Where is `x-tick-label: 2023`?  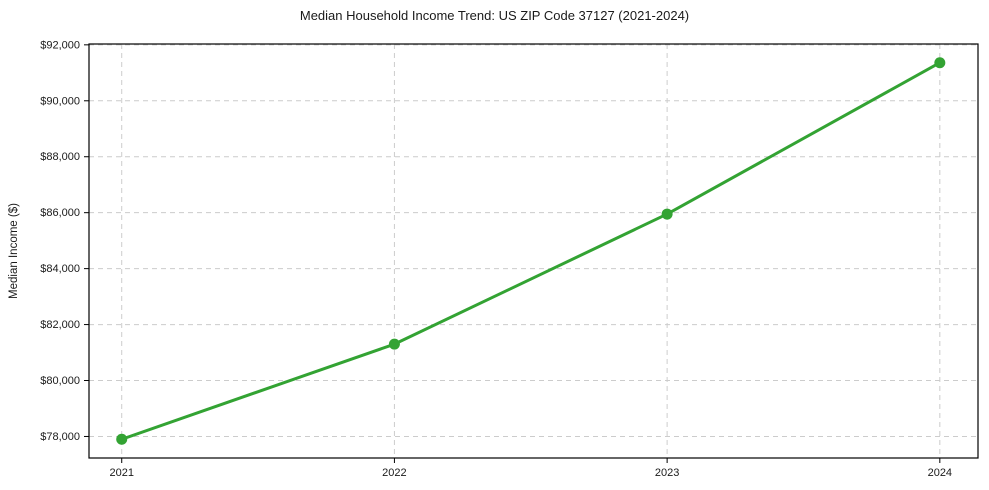
x-tick-label: 2023 is located at coordinates (667, 473).